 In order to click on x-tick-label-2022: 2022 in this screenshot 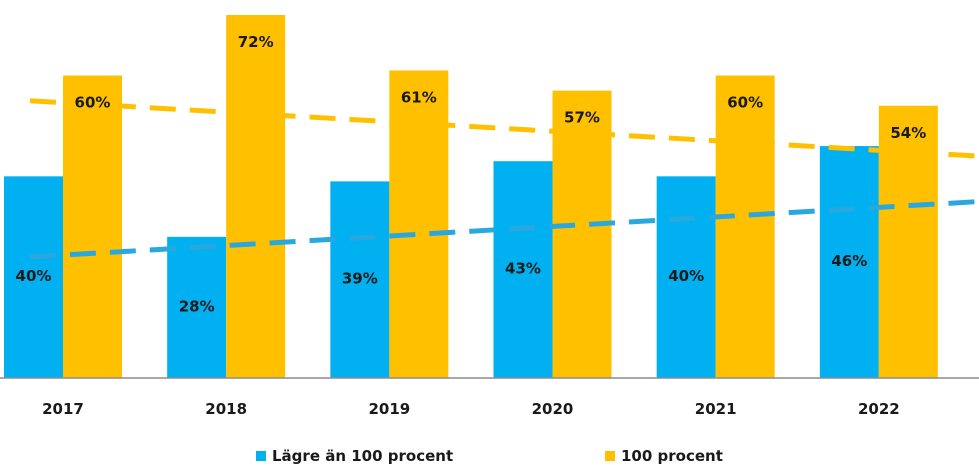, I will do `click(879, 409)`.